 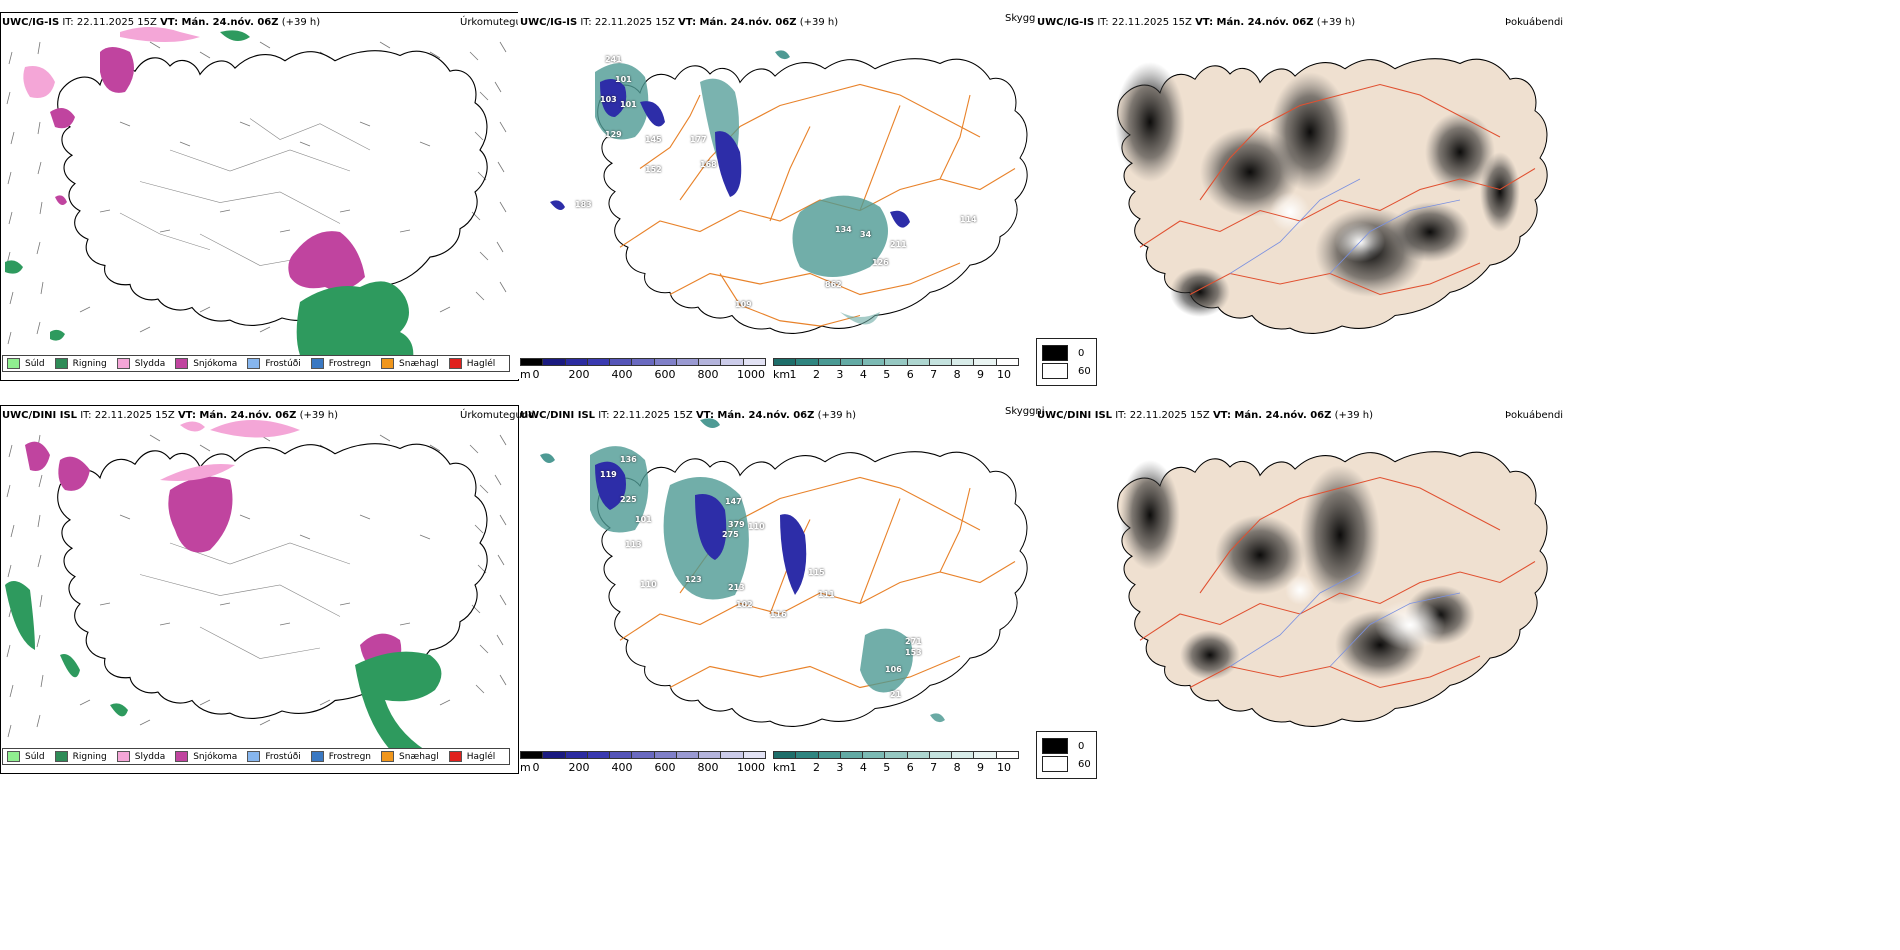 What do you see at coordinates (89, 363) in the screenshot?
I see `legend-label: Rigning` at bounding box center [89, 363].